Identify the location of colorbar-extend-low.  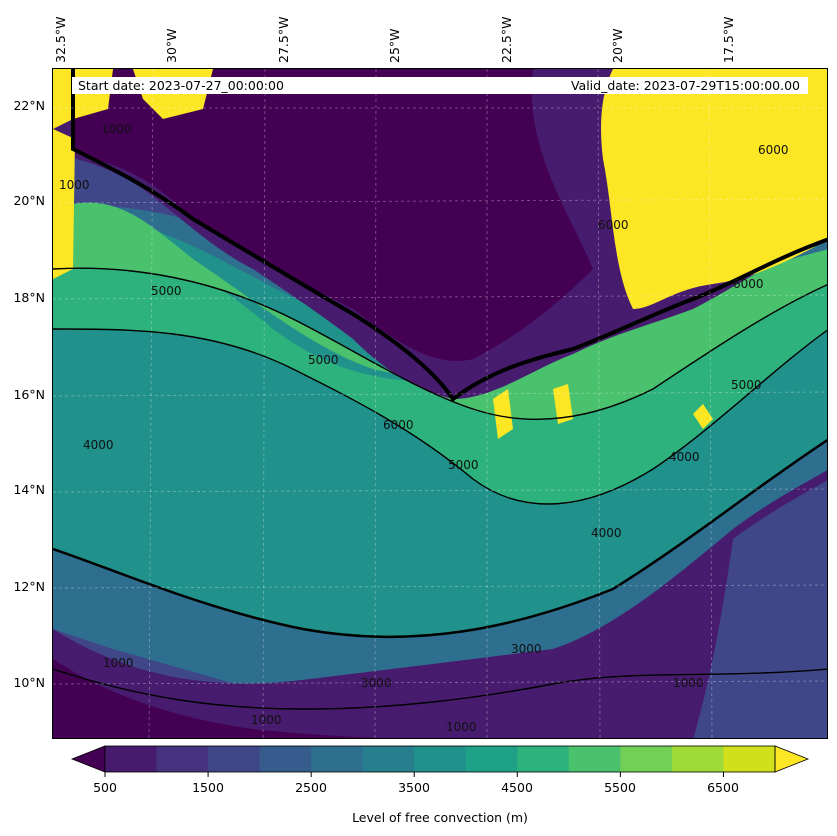
(88, 759).